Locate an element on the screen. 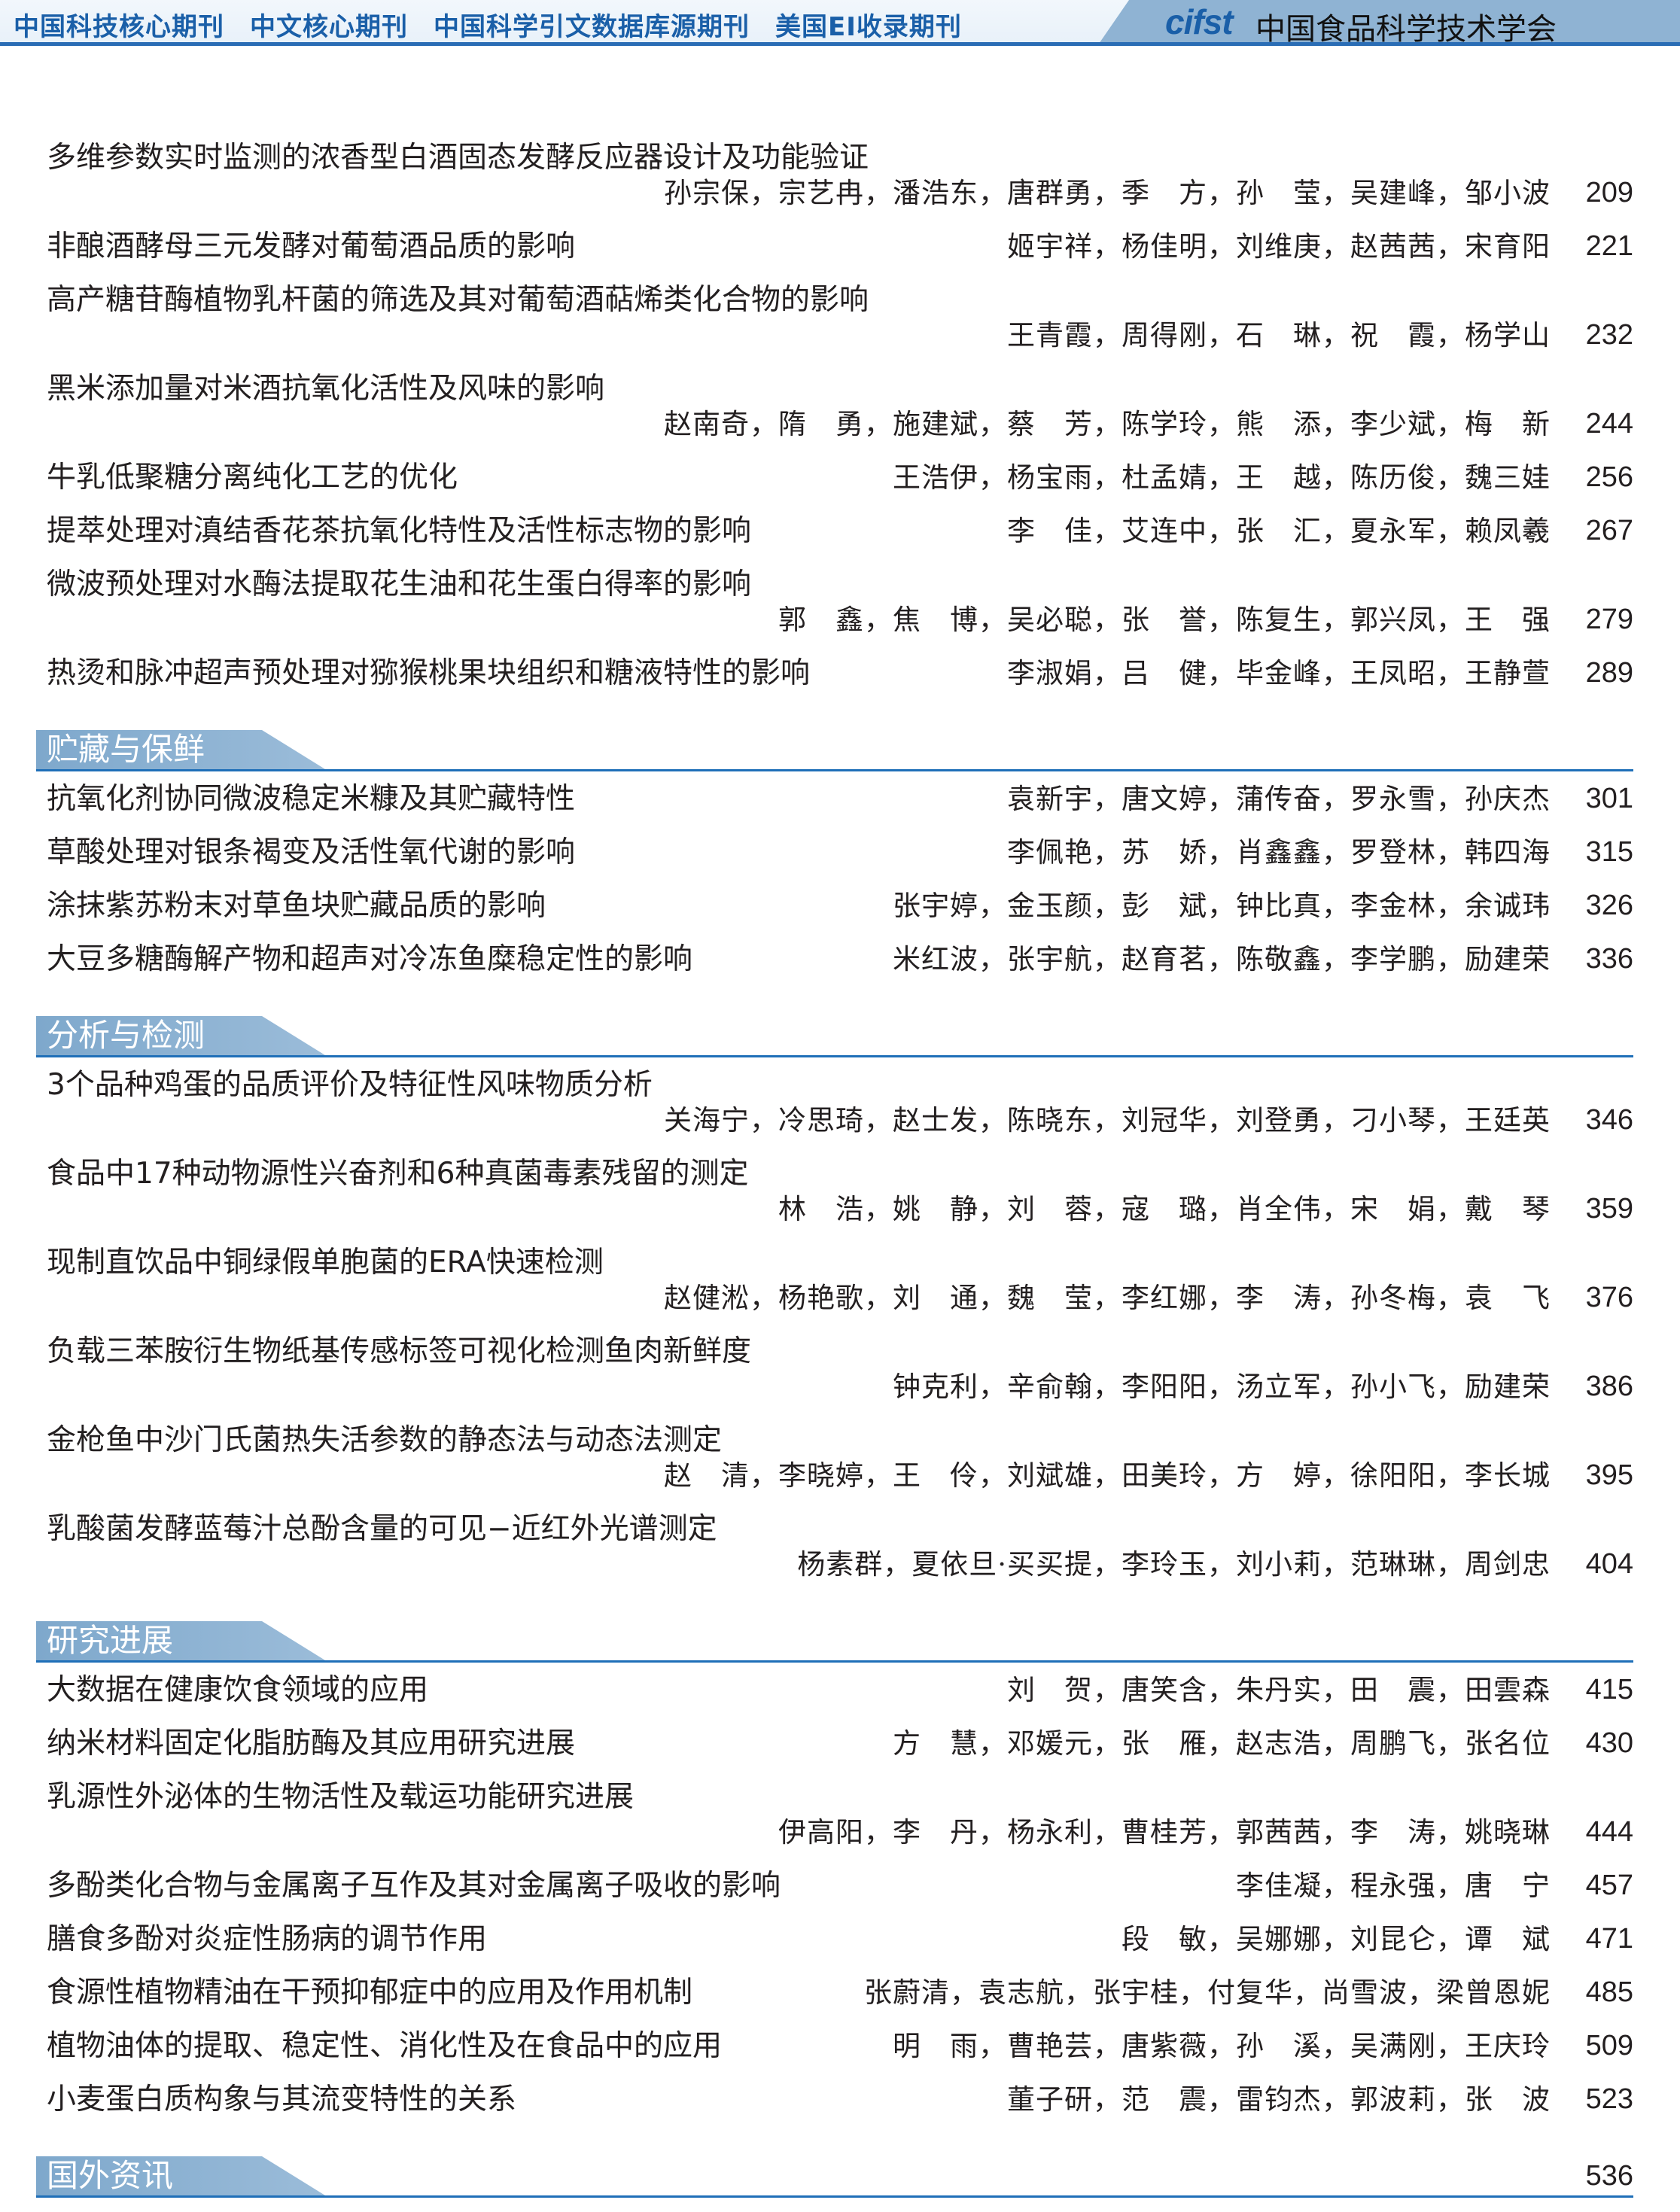  article-title: 多酚类化合物与金属离子互作及其对金属离子吸收的影响 is located at coordinates (414, 1886).